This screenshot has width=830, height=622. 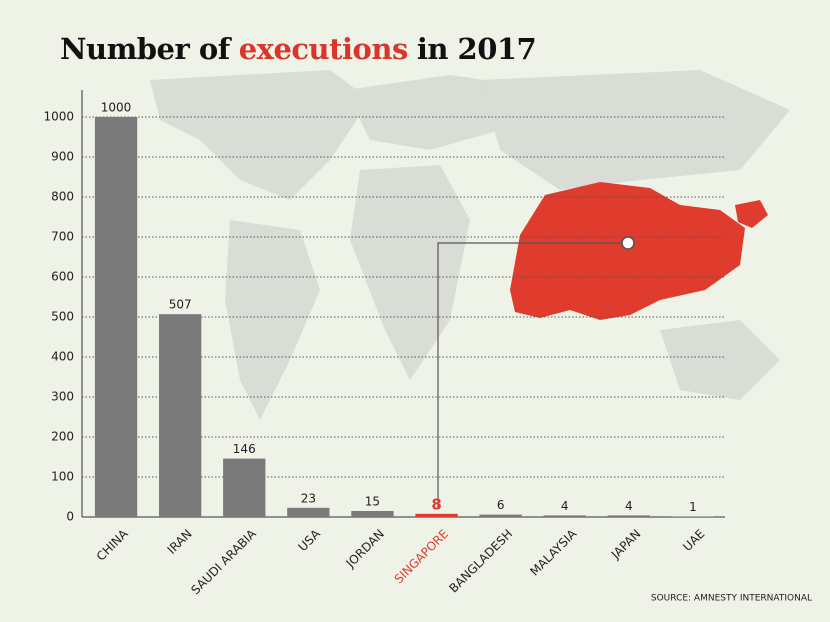 I want to click on y-tick-label: 100, so click(x=62, y=477).